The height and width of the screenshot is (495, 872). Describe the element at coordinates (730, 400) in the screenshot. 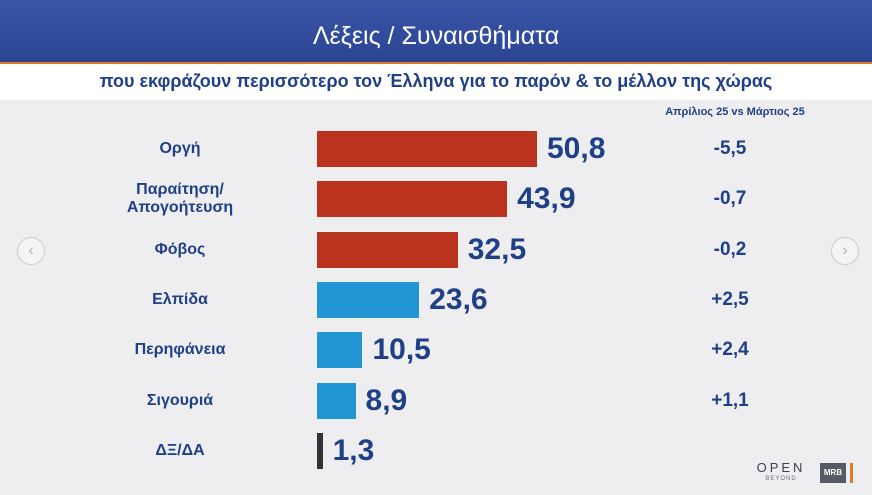

I see `change-value: +1,1` at that location.